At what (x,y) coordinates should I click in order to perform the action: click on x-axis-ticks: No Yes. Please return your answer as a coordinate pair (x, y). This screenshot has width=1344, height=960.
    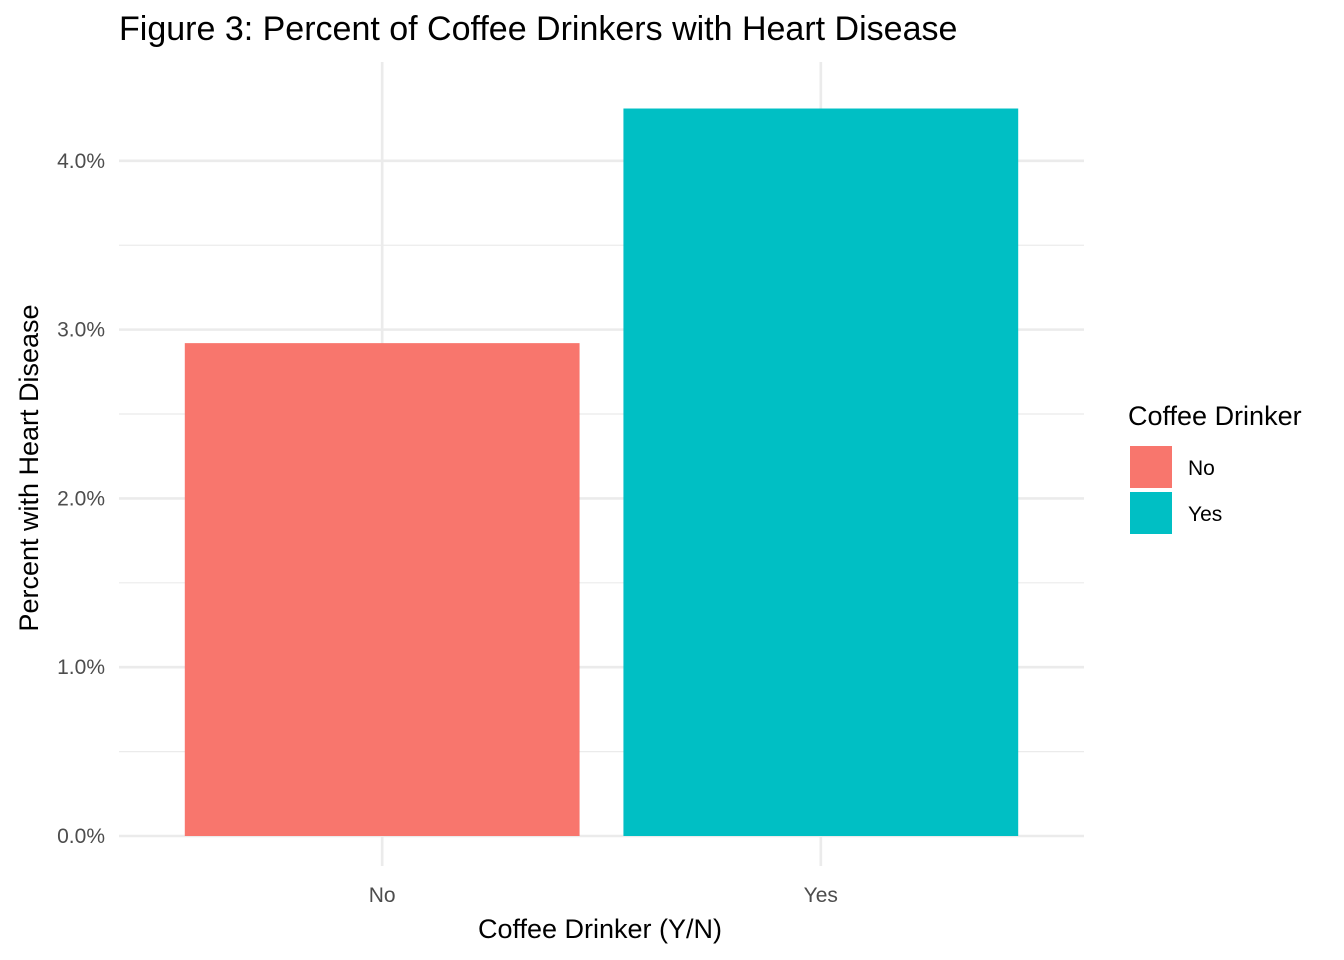
    Looking at the image, I should click on (603, 895).